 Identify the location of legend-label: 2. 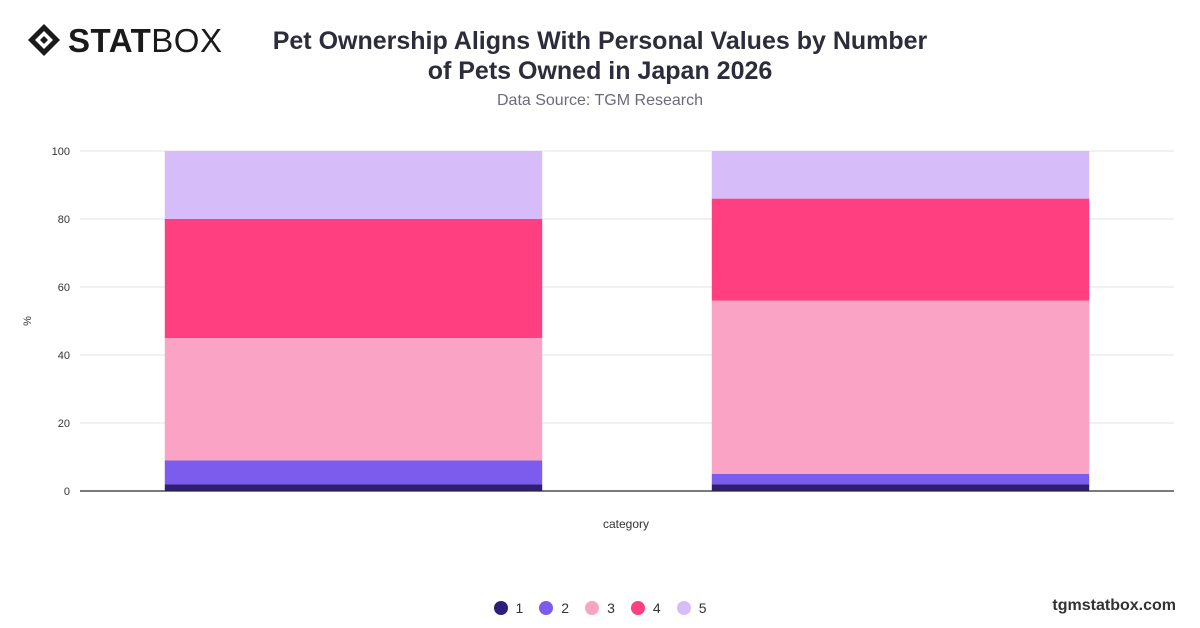
(565, 608).